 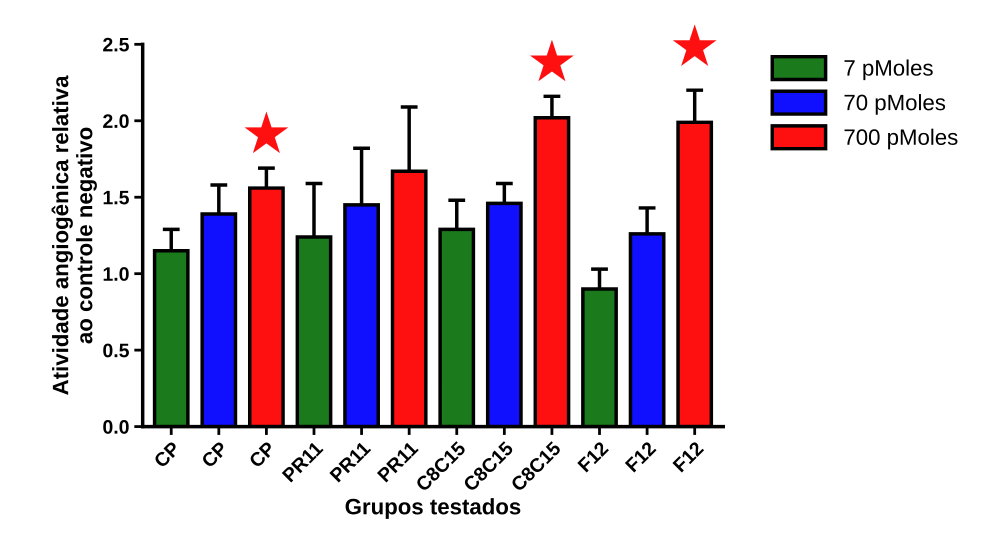 I want to click on y-tick-label: 2.5, so click(x=116, y=45).